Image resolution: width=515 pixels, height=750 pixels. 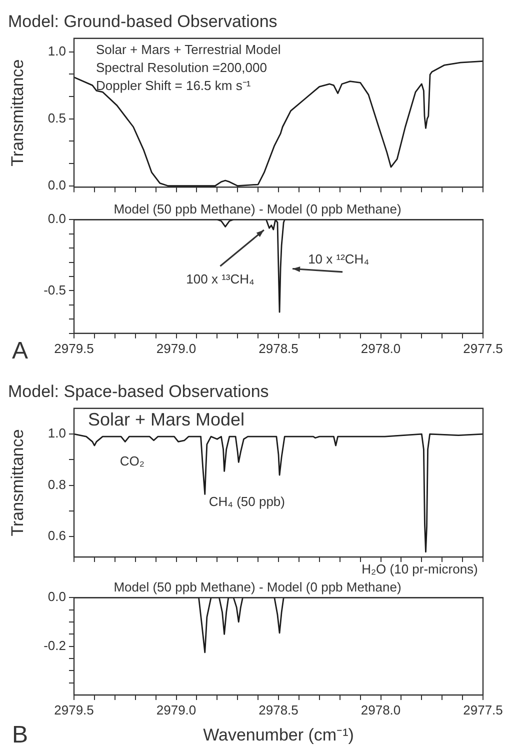 I want to click on text: A, so click(x=20, y=351).